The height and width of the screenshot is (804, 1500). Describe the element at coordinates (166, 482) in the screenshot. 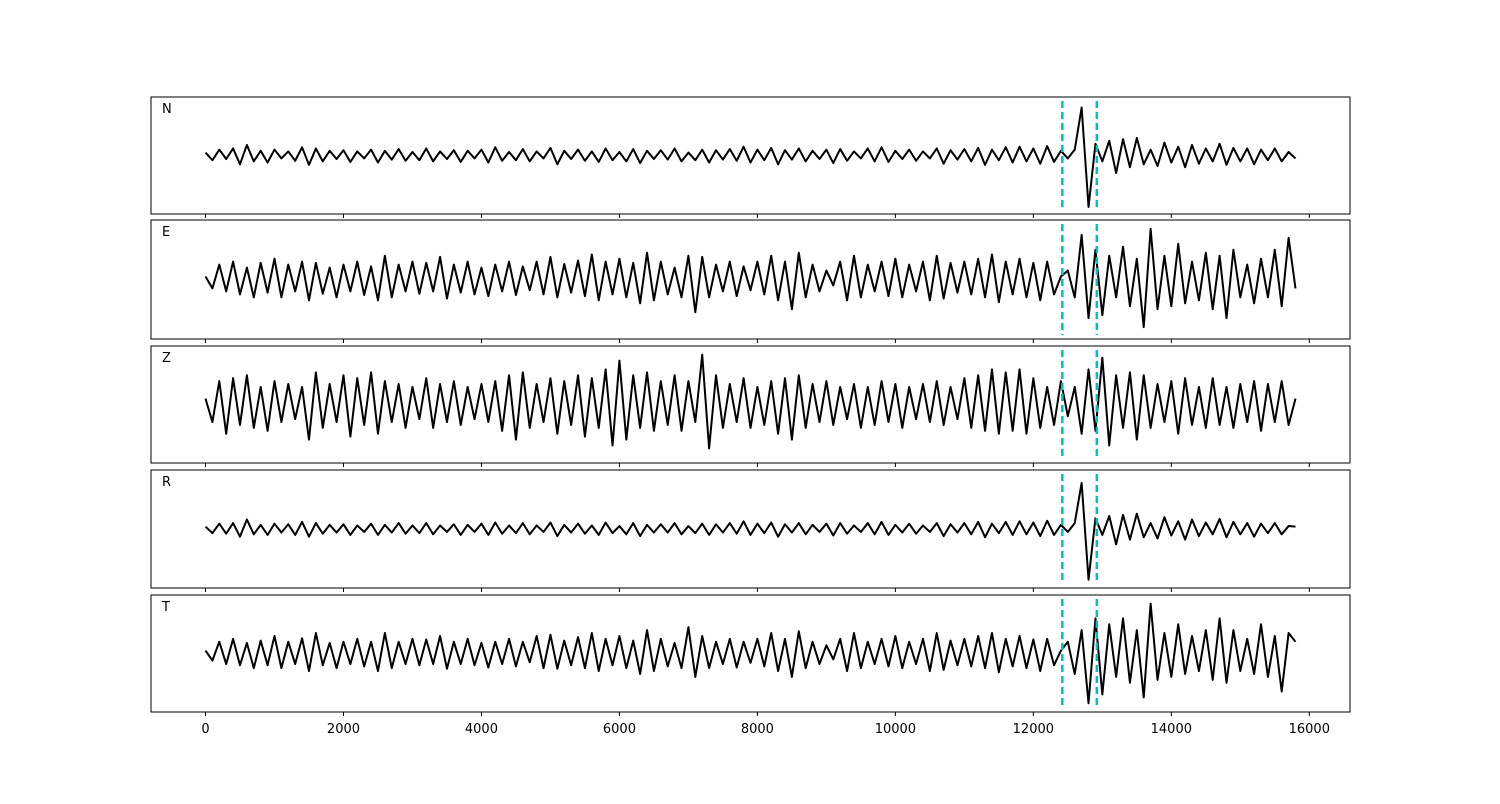

I see `panel-label: R` at that location.